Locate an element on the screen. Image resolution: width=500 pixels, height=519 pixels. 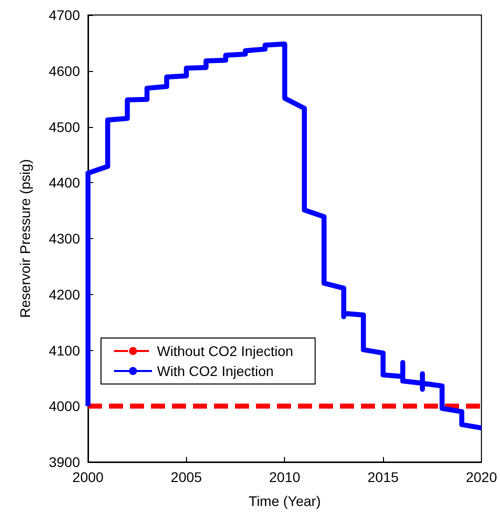
y-tick-label: 4400 is located at coordinates (64, 182).